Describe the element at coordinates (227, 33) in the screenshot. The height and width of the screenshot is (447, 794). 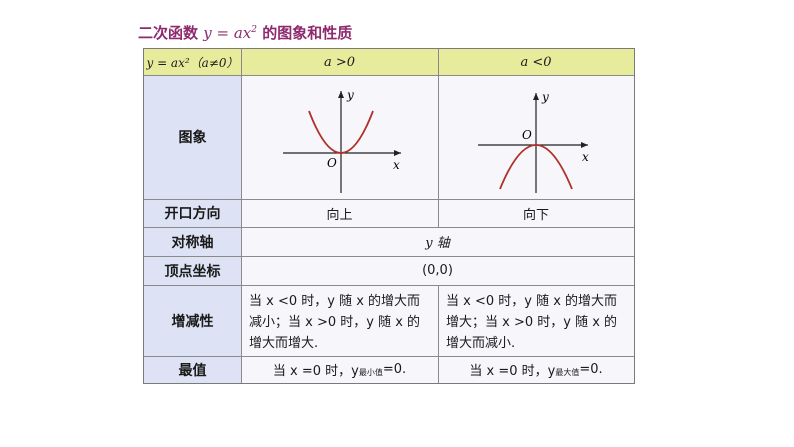
I see `title-function: y = ax` at that location.